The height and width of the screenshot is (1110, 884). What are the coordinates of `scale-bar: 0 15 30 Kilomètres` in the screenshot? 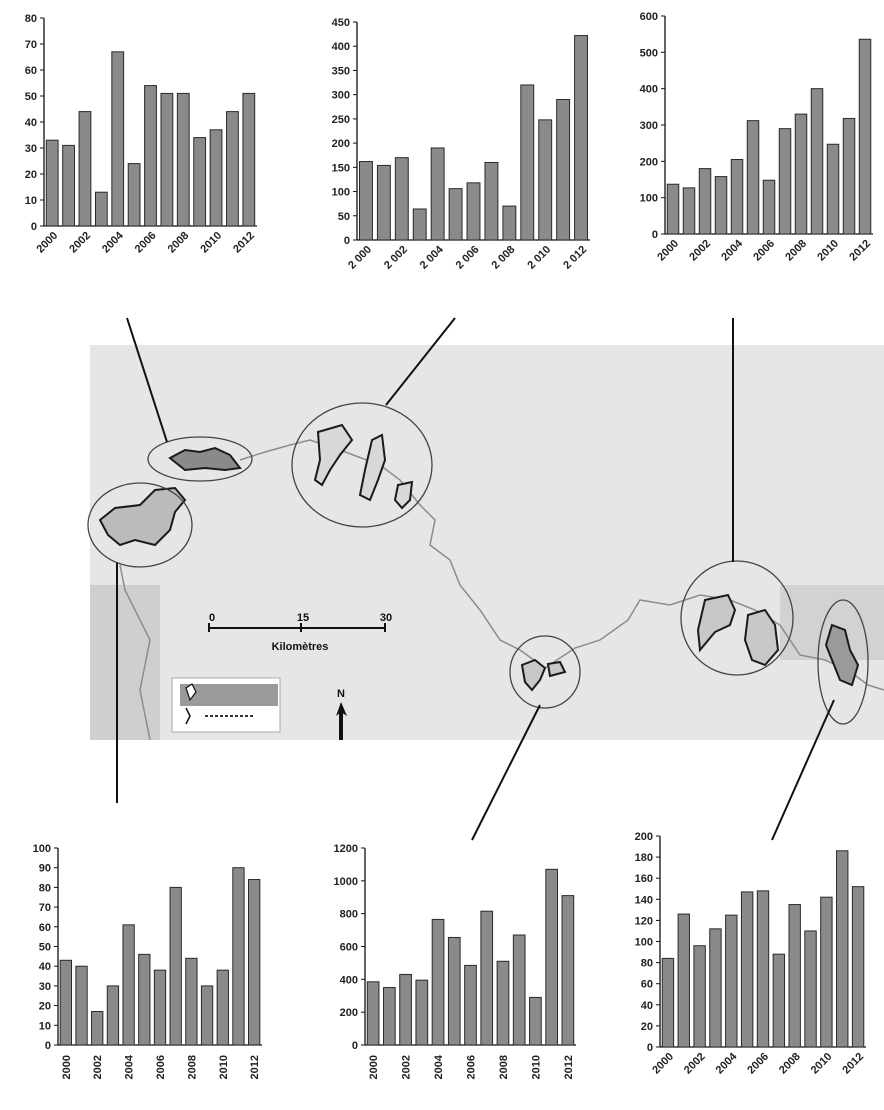 It's located at (300, 632).